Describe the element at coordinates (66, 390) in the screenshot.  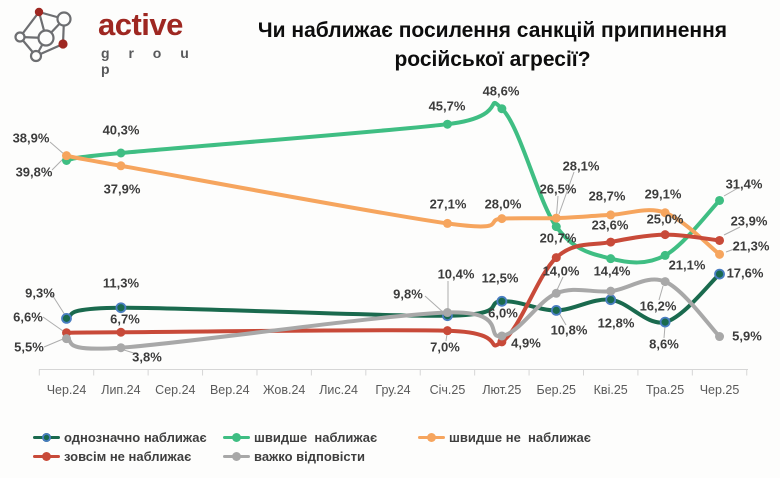
I see `x-axis-label: Чер.24` at that location.